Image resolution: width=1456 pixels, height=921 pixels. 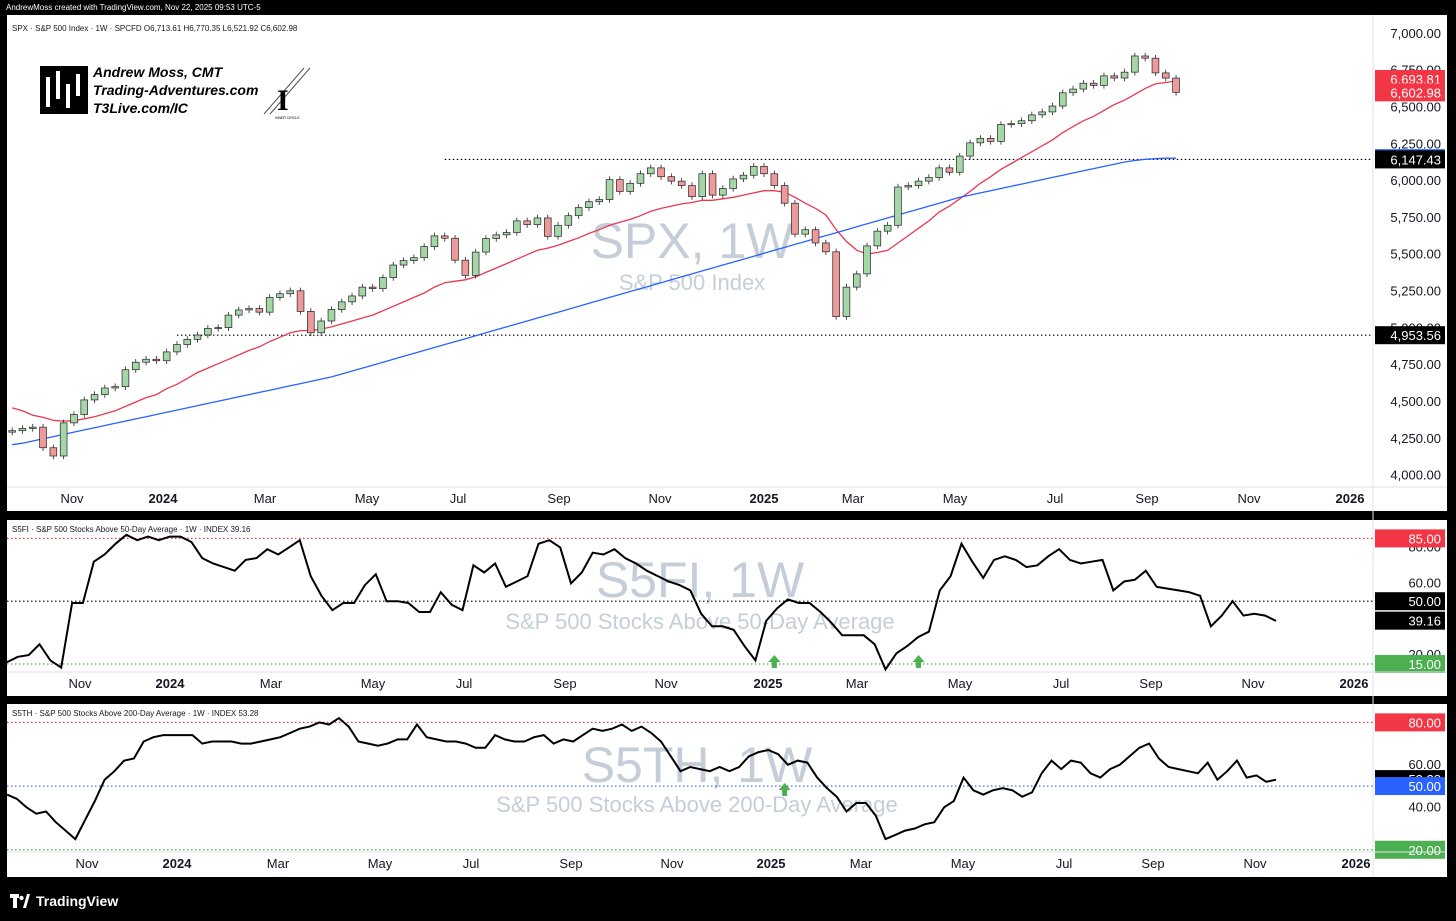 What do you see at coordinates (1424, 806) in the screenshot?
I see `y-axis-tick-label: 40.00` at bounding box center [1424, 806].